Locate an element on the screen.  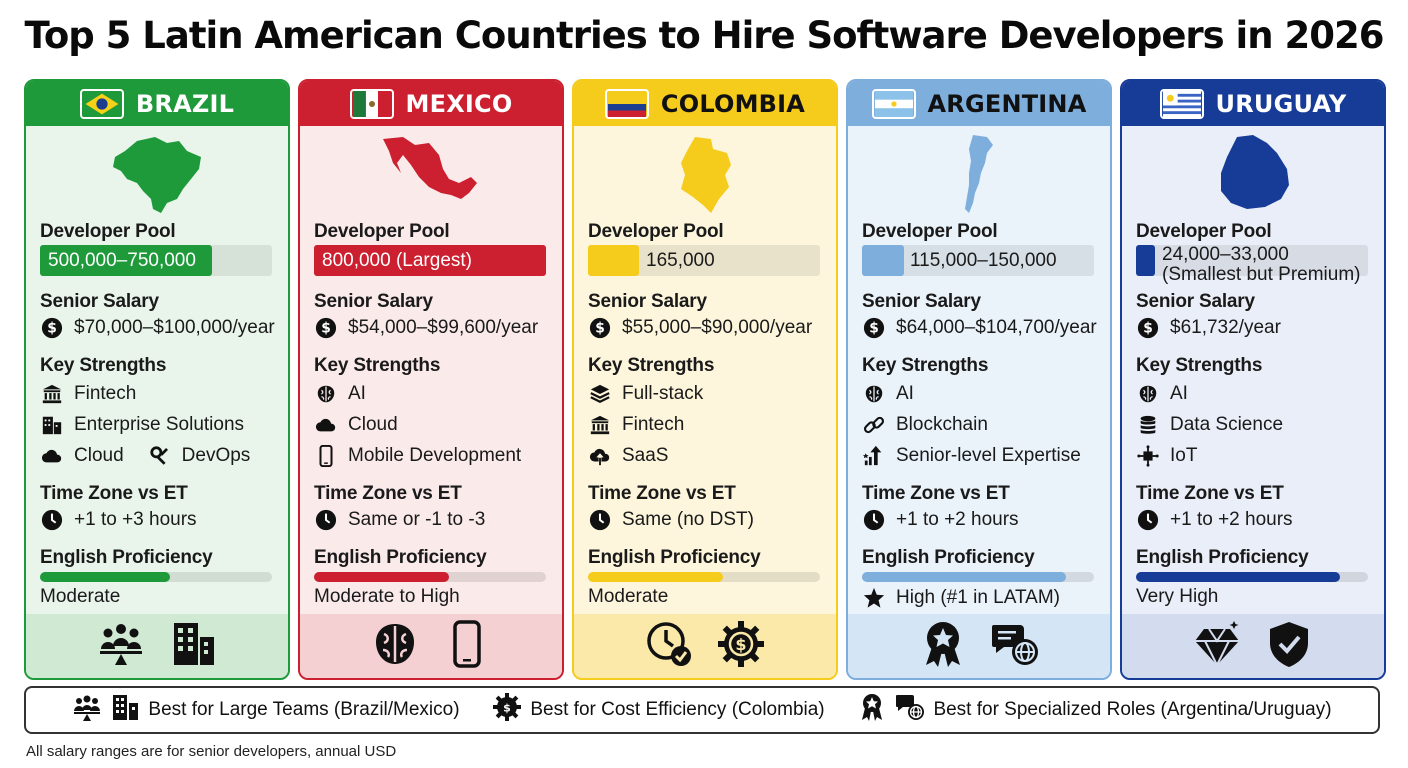
building-icon is located at coordinates (125, 710).